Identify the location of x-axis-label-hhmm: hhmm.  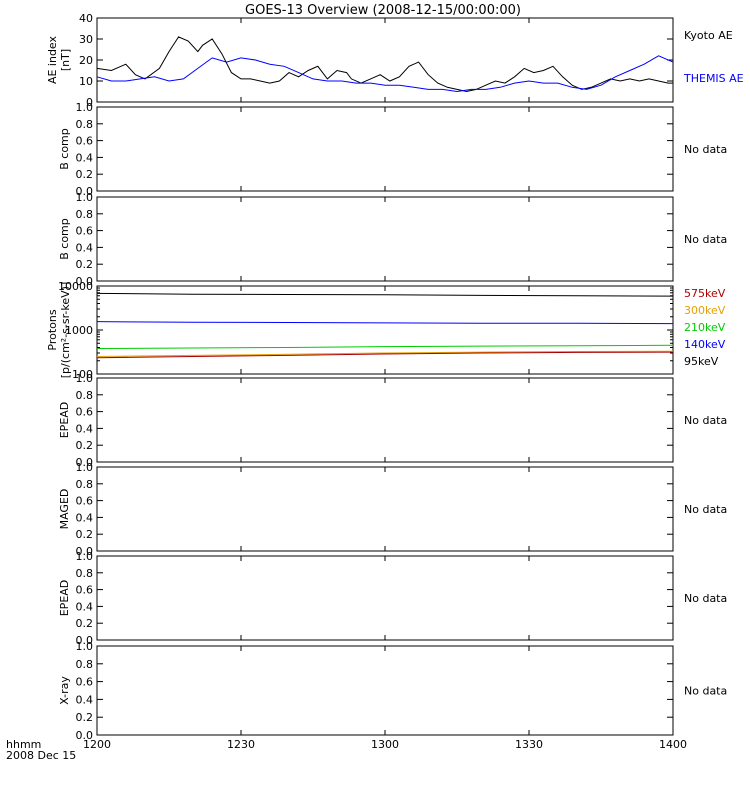
(23, 744).